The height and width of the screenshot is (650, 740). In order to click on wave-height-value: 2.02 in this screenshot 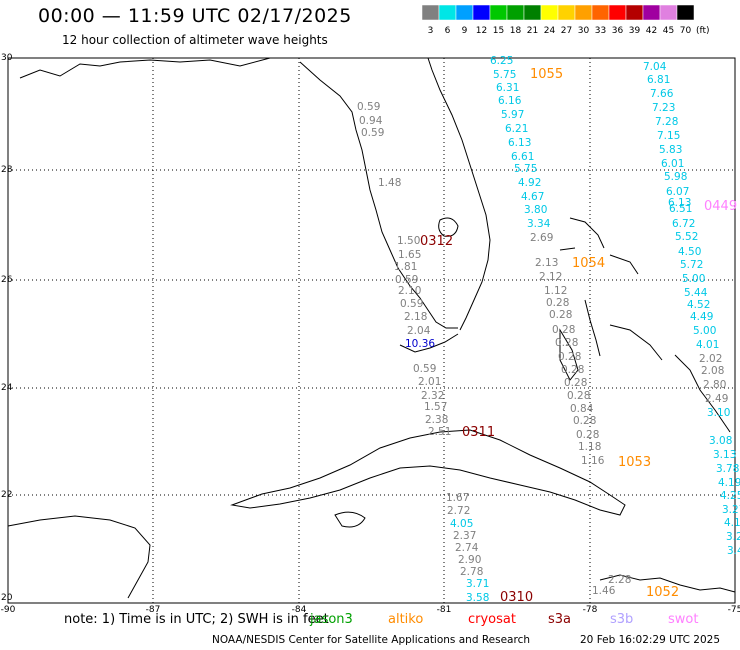, I will do `click(710, 359)`.